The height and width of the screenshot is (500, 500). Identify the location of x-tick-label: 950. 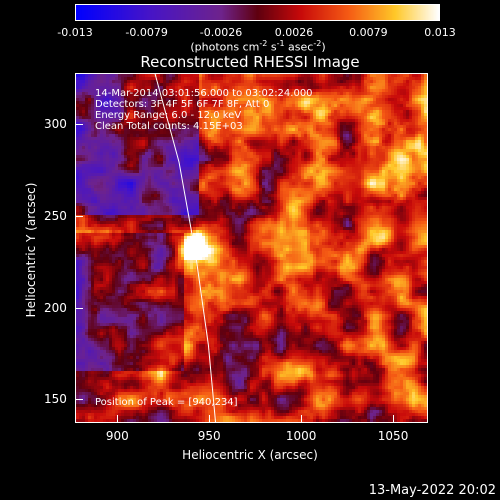
(209, 436).